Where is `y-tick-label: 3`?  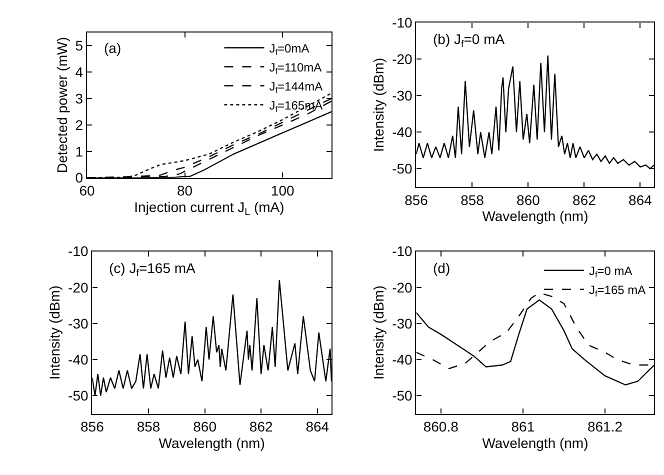 y-tick-label: 3 is located at coordinates (79, 98).